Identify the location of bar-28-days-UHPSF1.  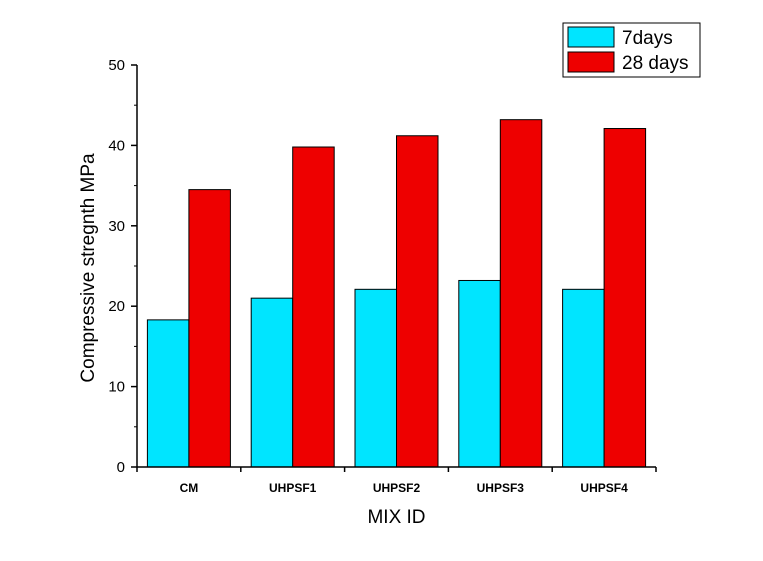
(313, 307).